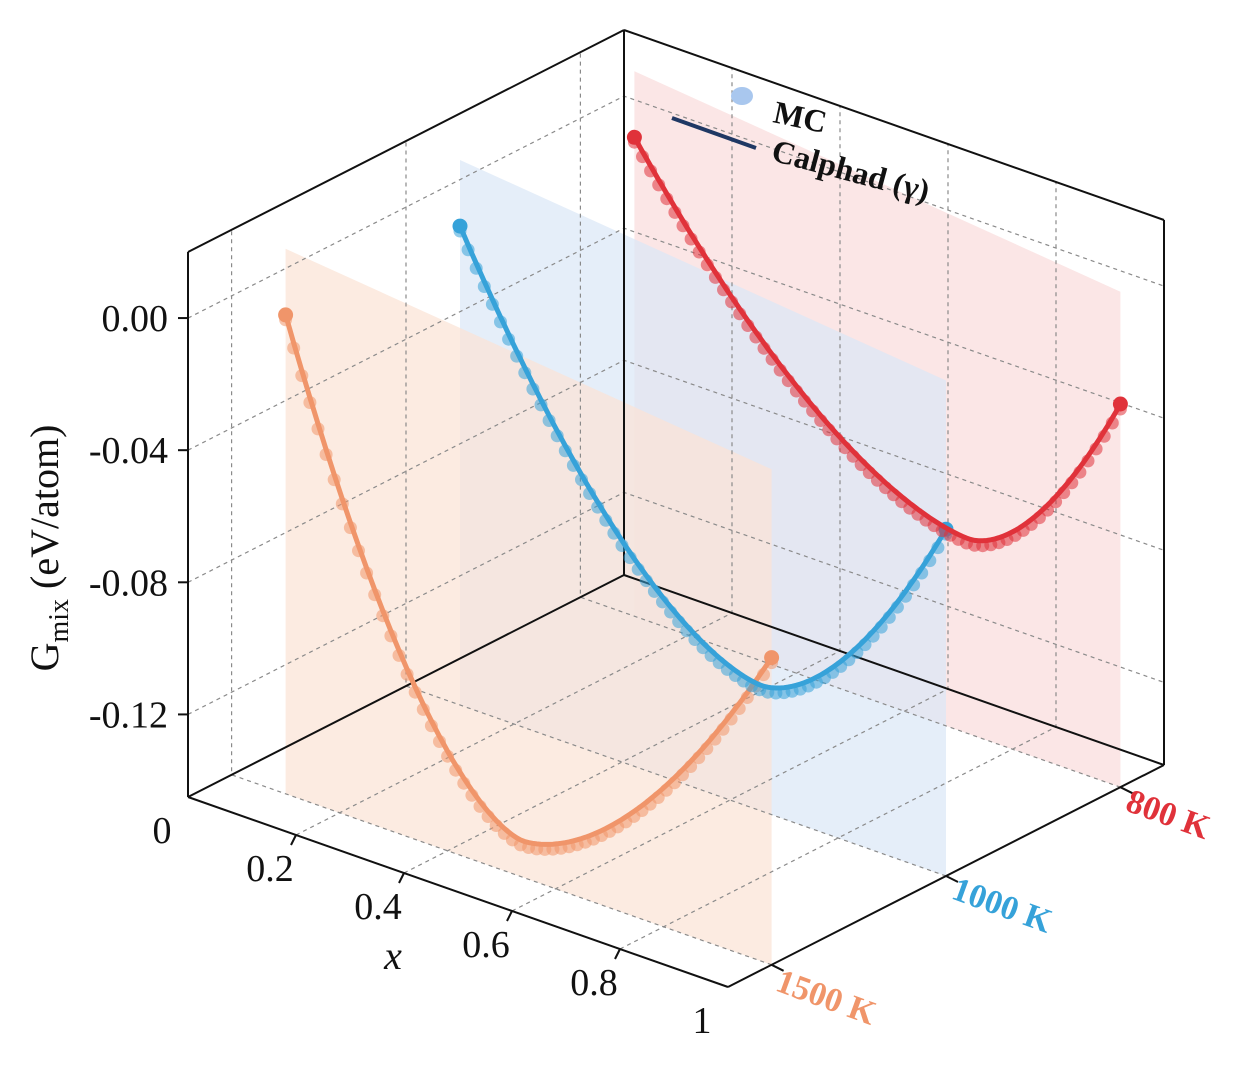 The height and width of the screenshot is (1070, 1252). Describe the element at coordinates (1168, 815) in the screenshot. I see `temp-label-800k: 800 K` at that location.